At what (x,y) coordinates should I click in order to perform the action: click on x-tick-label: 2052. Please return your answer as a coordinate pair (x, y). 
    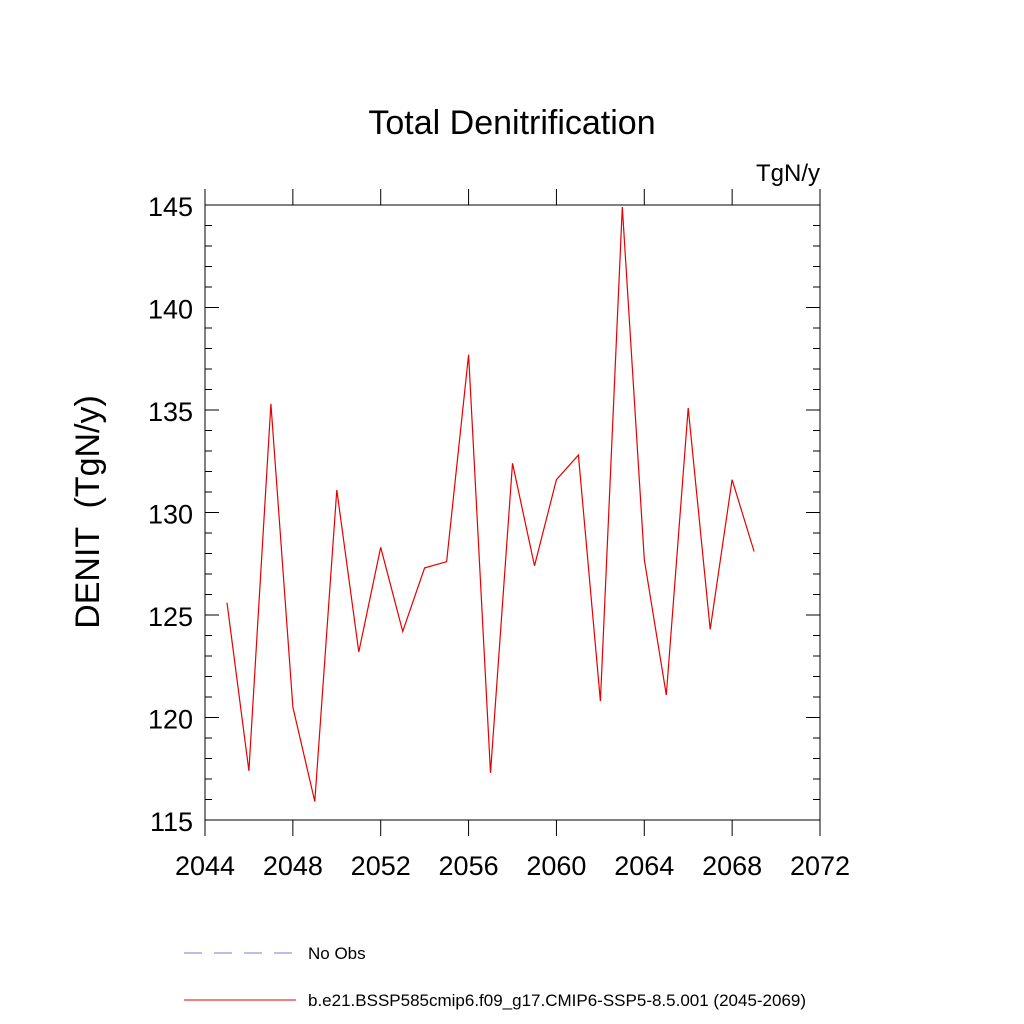
    Looking at the image, I should click on (381, 866).